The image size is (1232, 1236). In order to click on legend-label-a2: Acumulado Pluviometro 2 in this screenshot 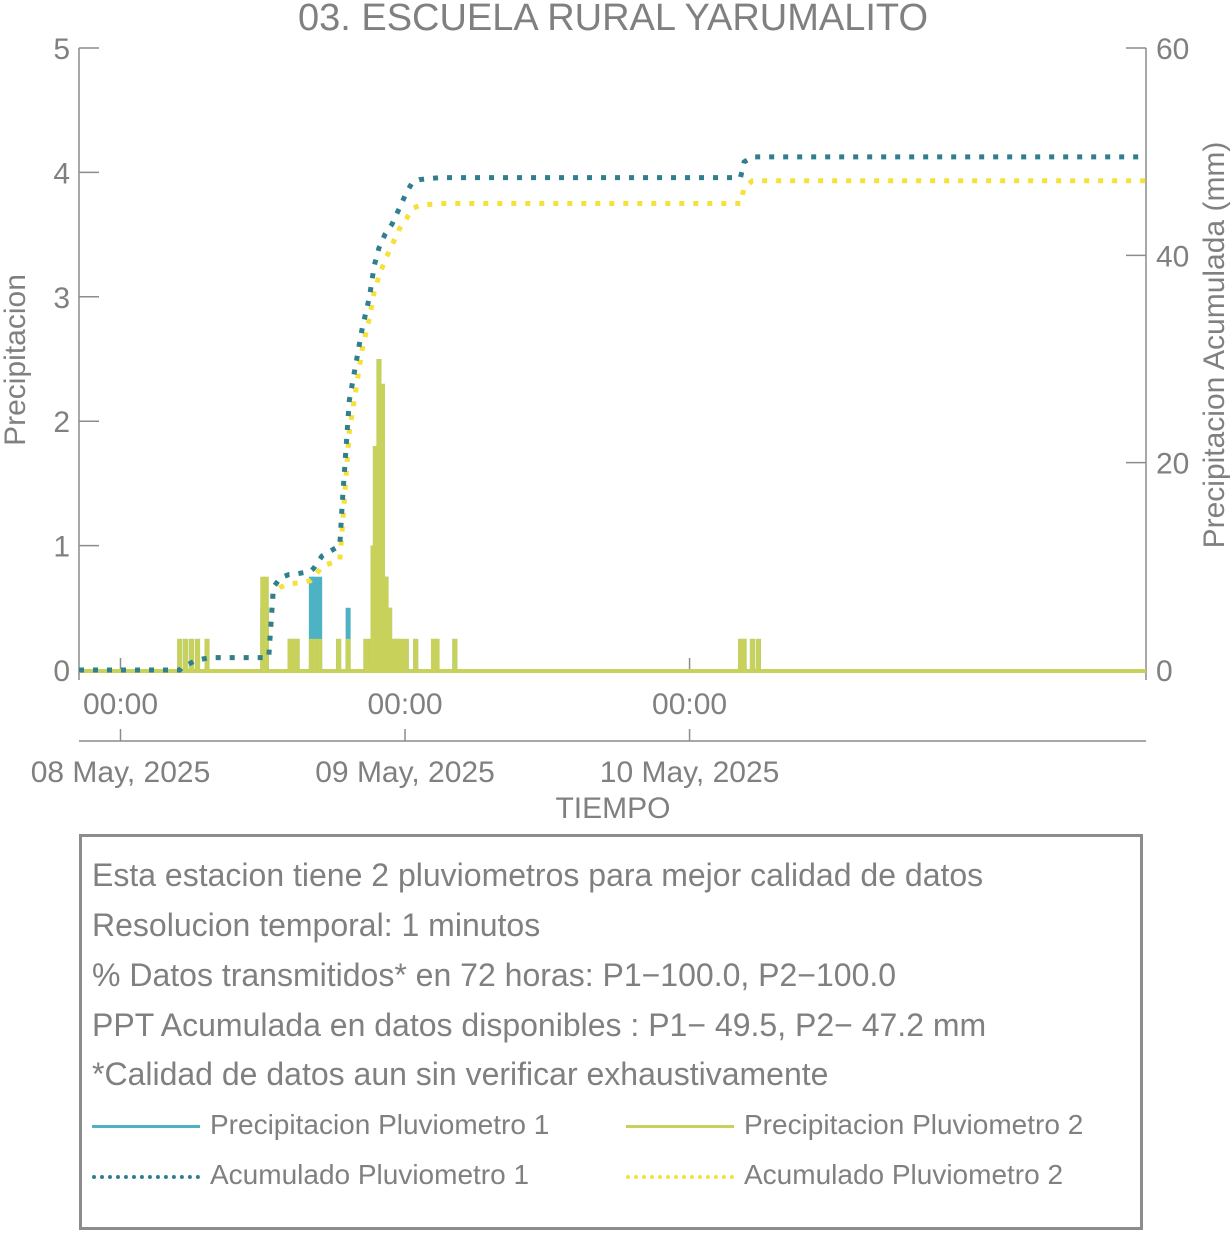, I will do `click(904, 1174)`.